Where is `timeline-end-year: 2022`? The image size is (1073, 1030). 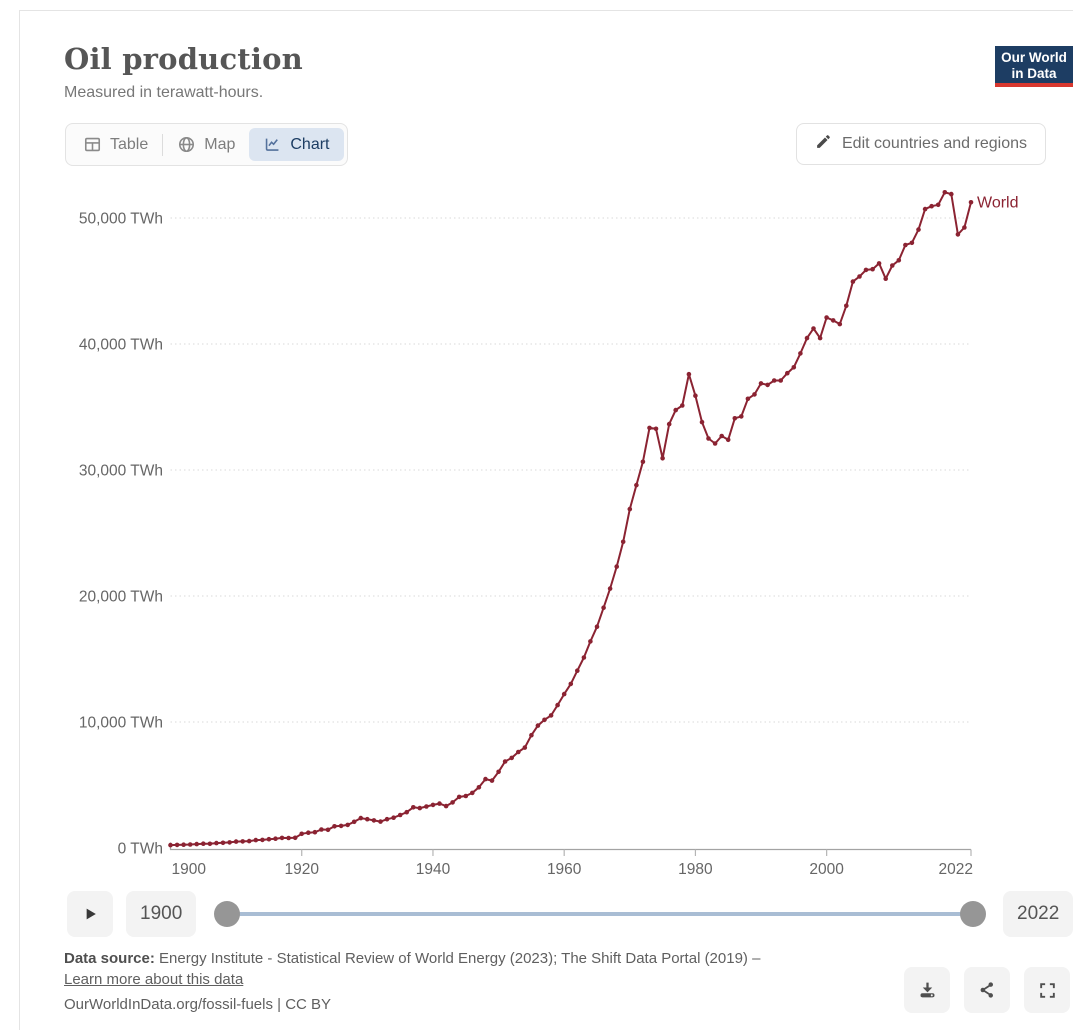
timeline-end-year: 2022 is located at coordinates (1038, 914).